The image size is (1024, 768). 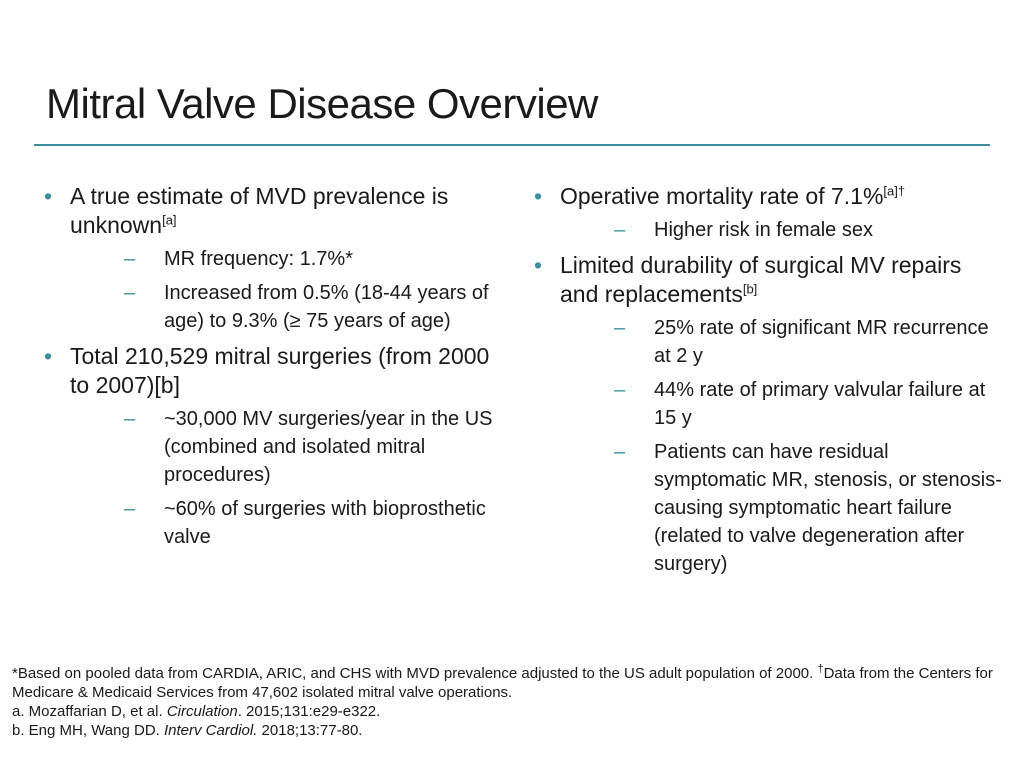 What do you see at coordinates (169, 220) in the screenshot?
I see `citation-mark: [a]` at bounding box center [169, 220].